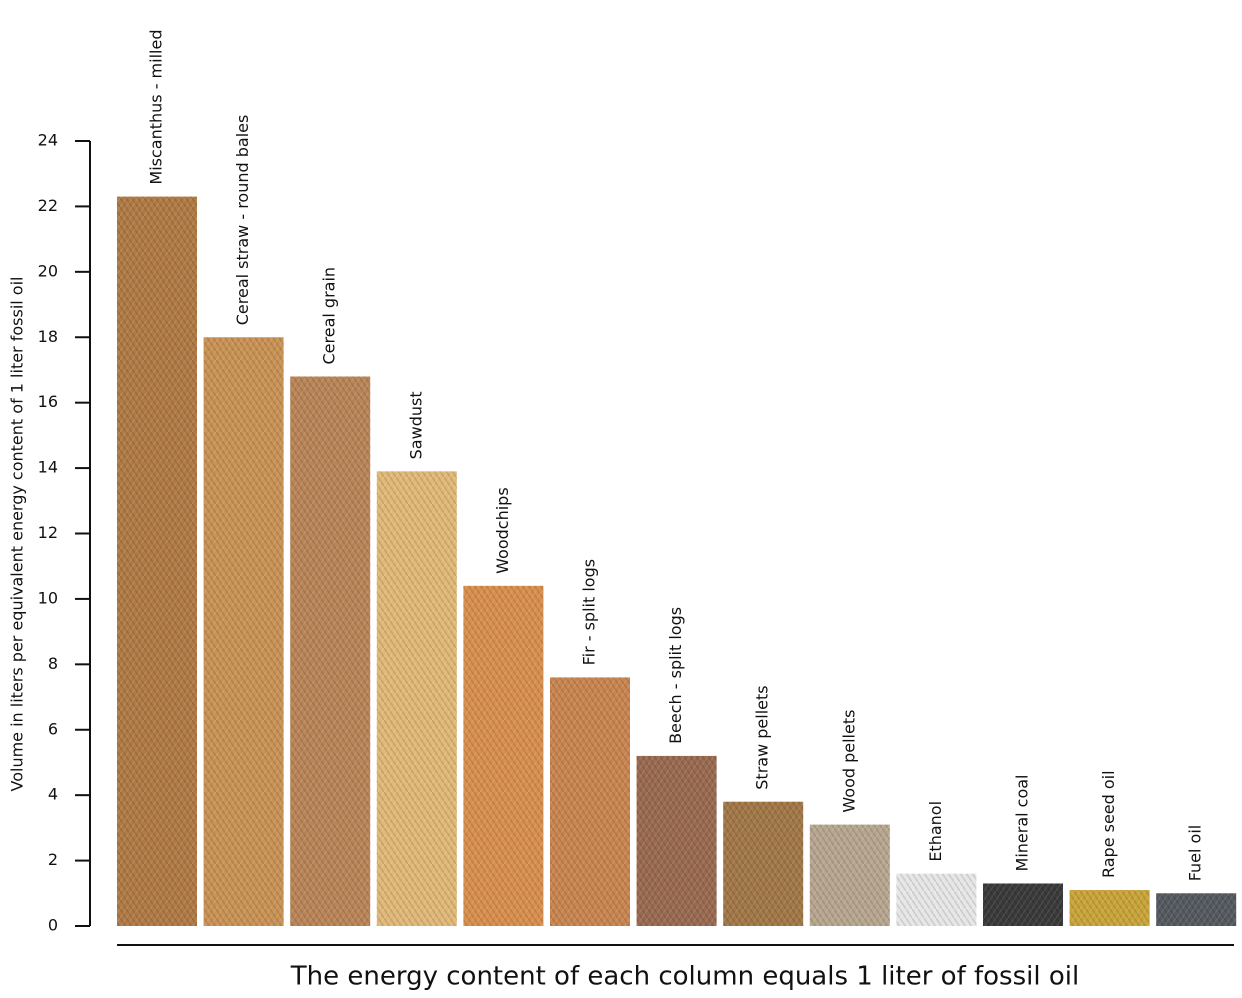  What do you see at coordinates (48, 532) in the screenshot?
I see `y-tick-label: 12` at bounding box center [48, 532].